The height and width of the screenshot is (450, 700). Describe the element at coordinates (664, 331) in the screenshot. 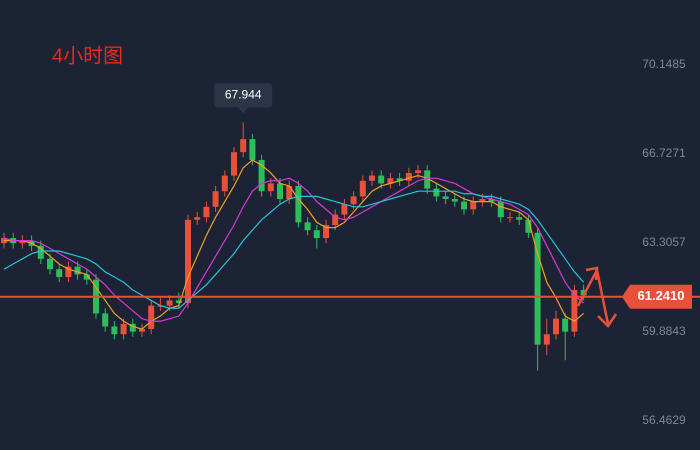

I see `y-tick-label: 59.8843` at that location.